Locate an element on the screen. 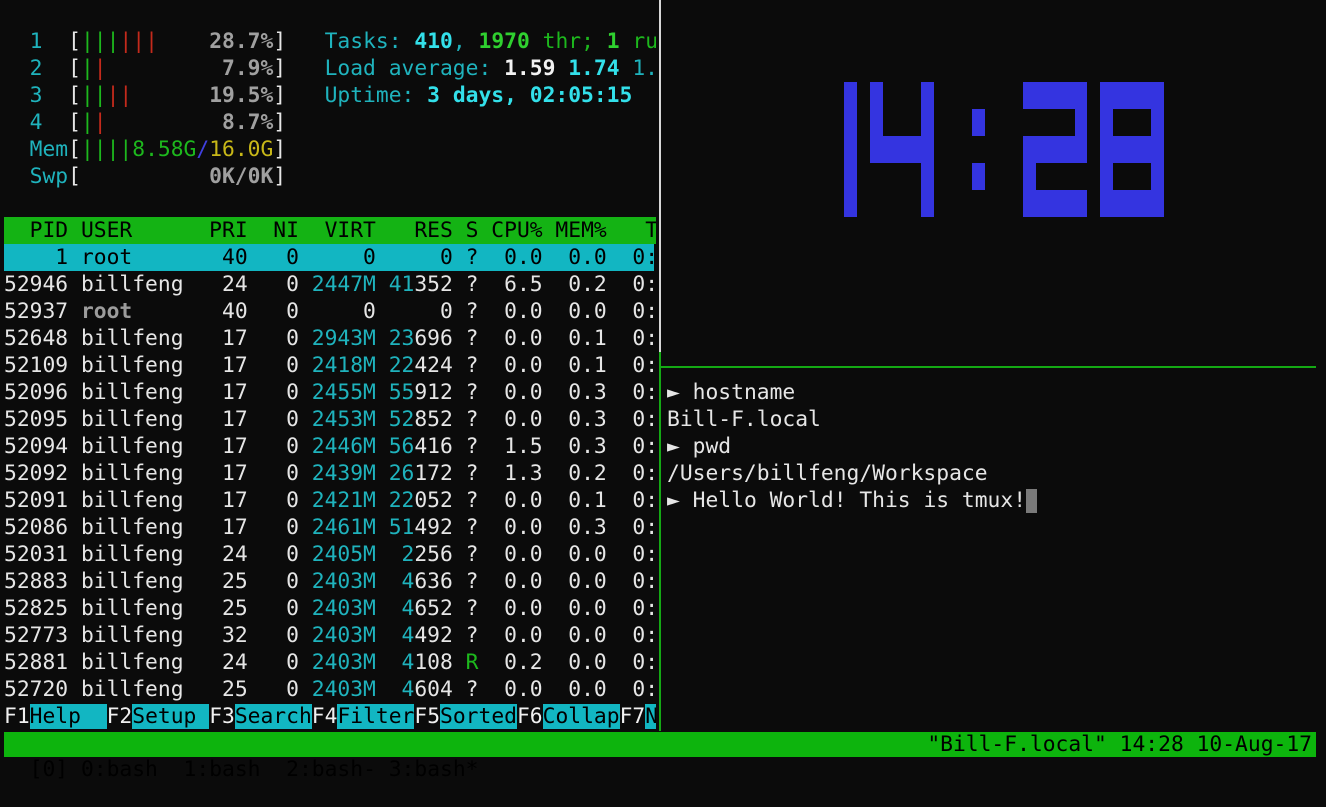 Image resolution: width=1326 pixels, height=807 pixels. fkey-f3: F3Search is located at coordinates (260, 716).